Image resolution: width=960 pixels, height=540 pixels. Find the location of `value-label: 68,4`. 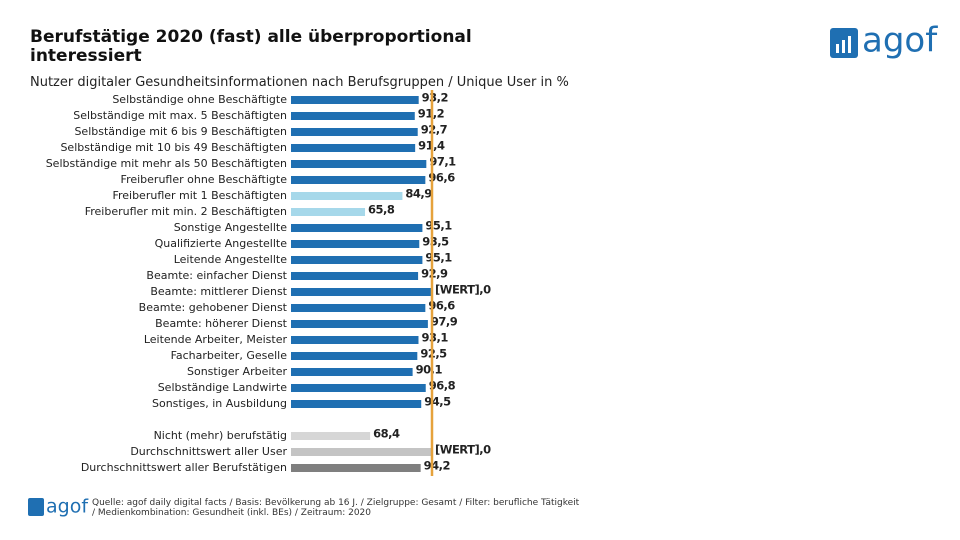

value-label: 68,4 is located at coordinates (386, 434).